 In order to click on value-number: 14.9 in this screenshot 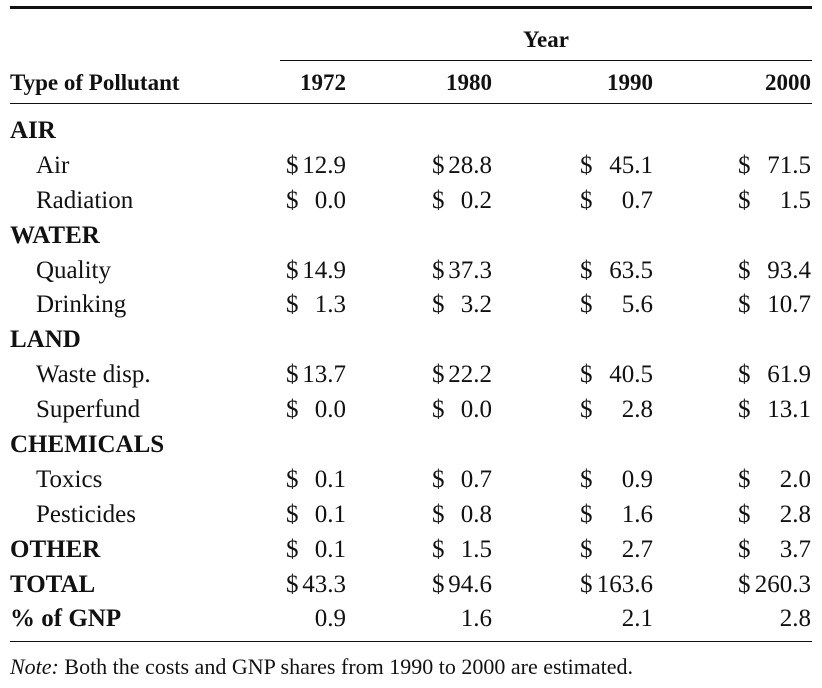, I will do `click(324, 270)`.